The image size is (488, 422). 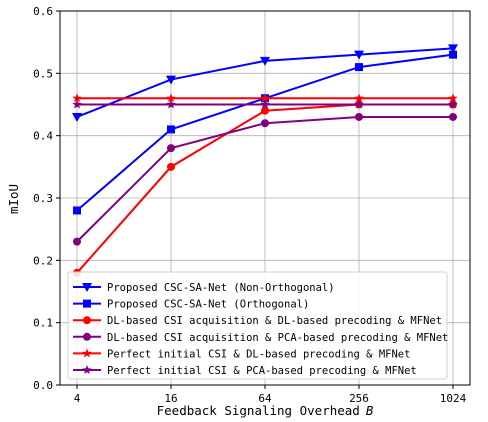 I want to click on y-tick-label: 0.3, so click(x=43, y=198).